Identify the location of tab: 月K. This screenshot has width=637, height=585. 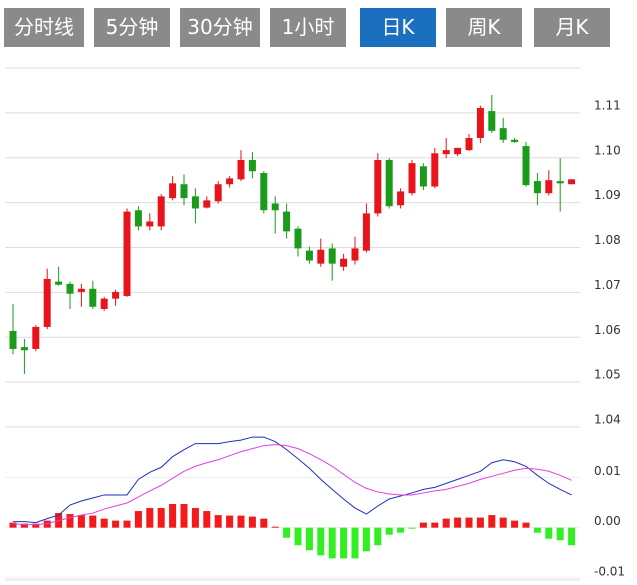
(572, 27).